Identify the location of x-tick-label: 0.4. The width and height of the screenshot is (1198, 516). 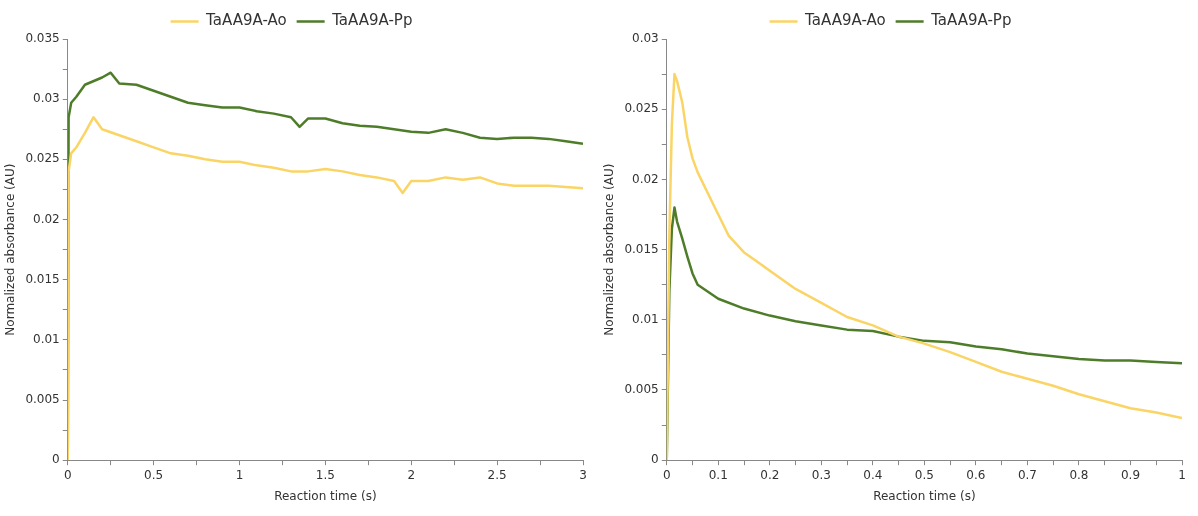
(873, 474).